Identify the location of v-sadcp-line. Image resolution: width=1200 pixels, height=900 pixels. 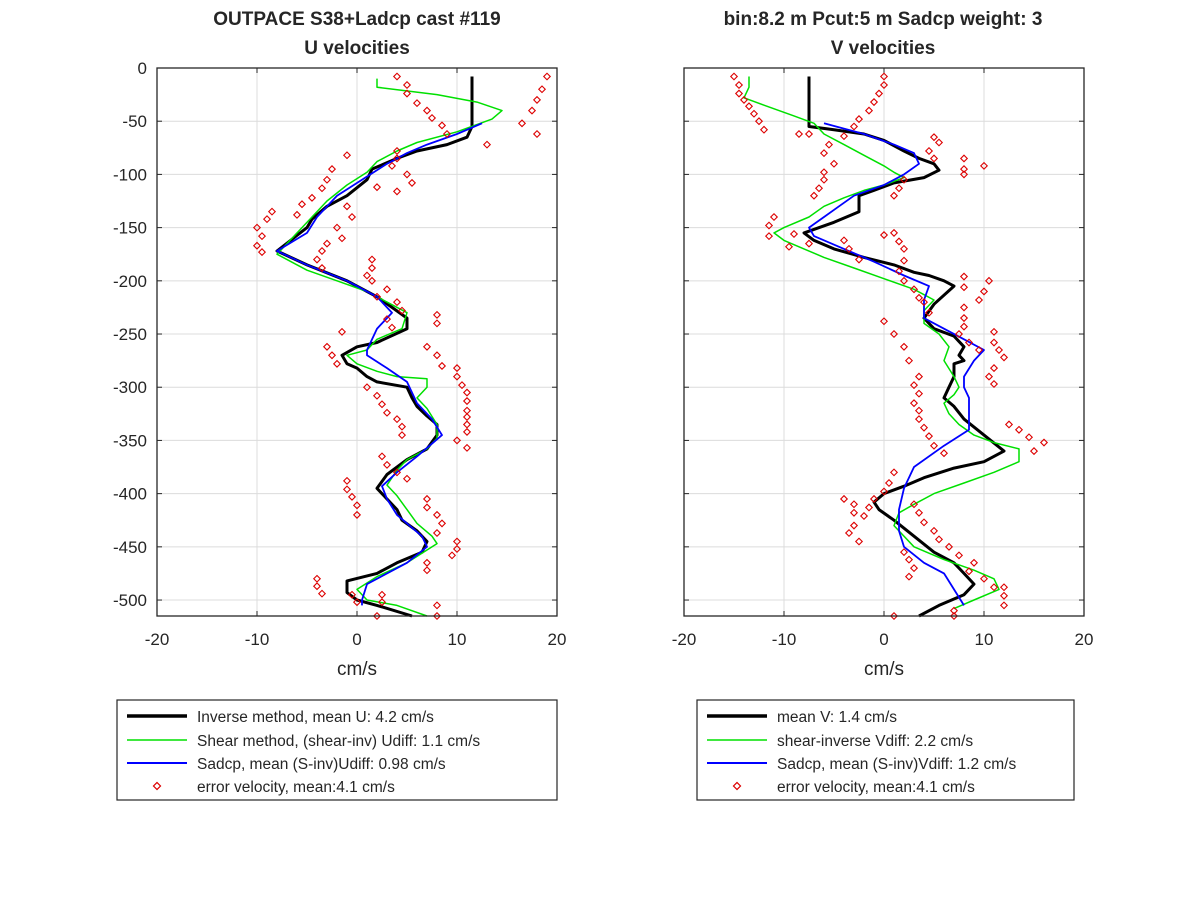
(896, 364).